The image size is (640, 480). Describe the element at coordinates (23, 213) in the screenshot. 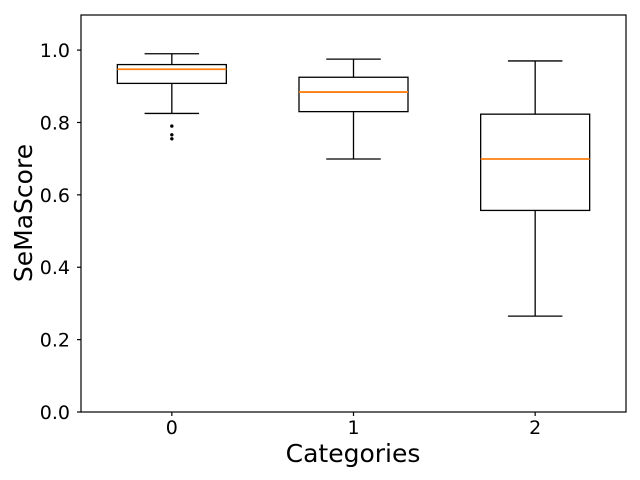

I see `y-axis-title: SeMaScore` at that location.